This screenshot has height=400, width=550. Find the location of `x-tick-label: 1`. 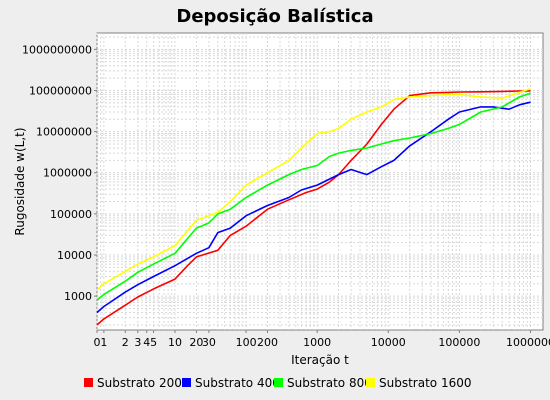

x-tick-label: 1 is located at coordinates (103, 342).